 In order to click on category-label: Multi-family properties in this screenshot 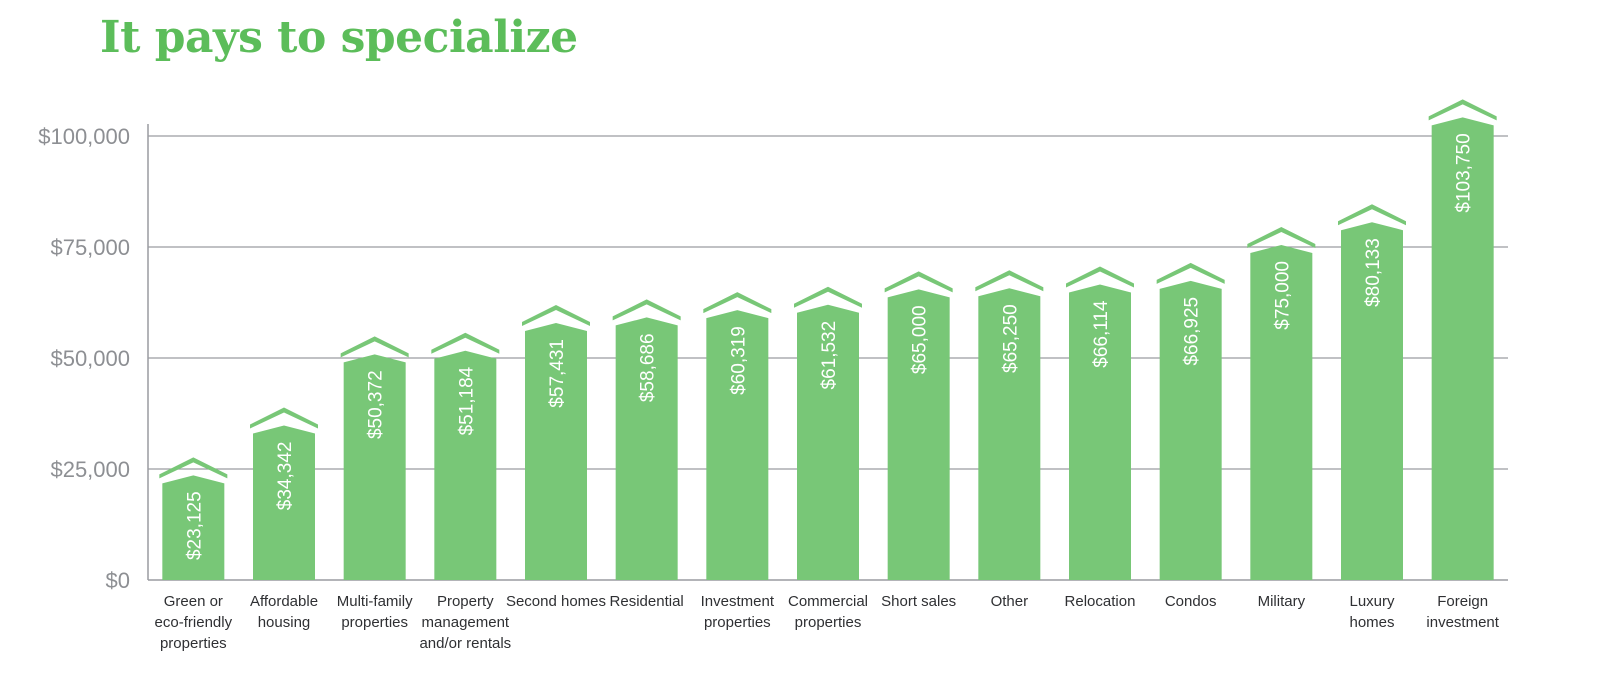, I will do `click(375, 612)`.